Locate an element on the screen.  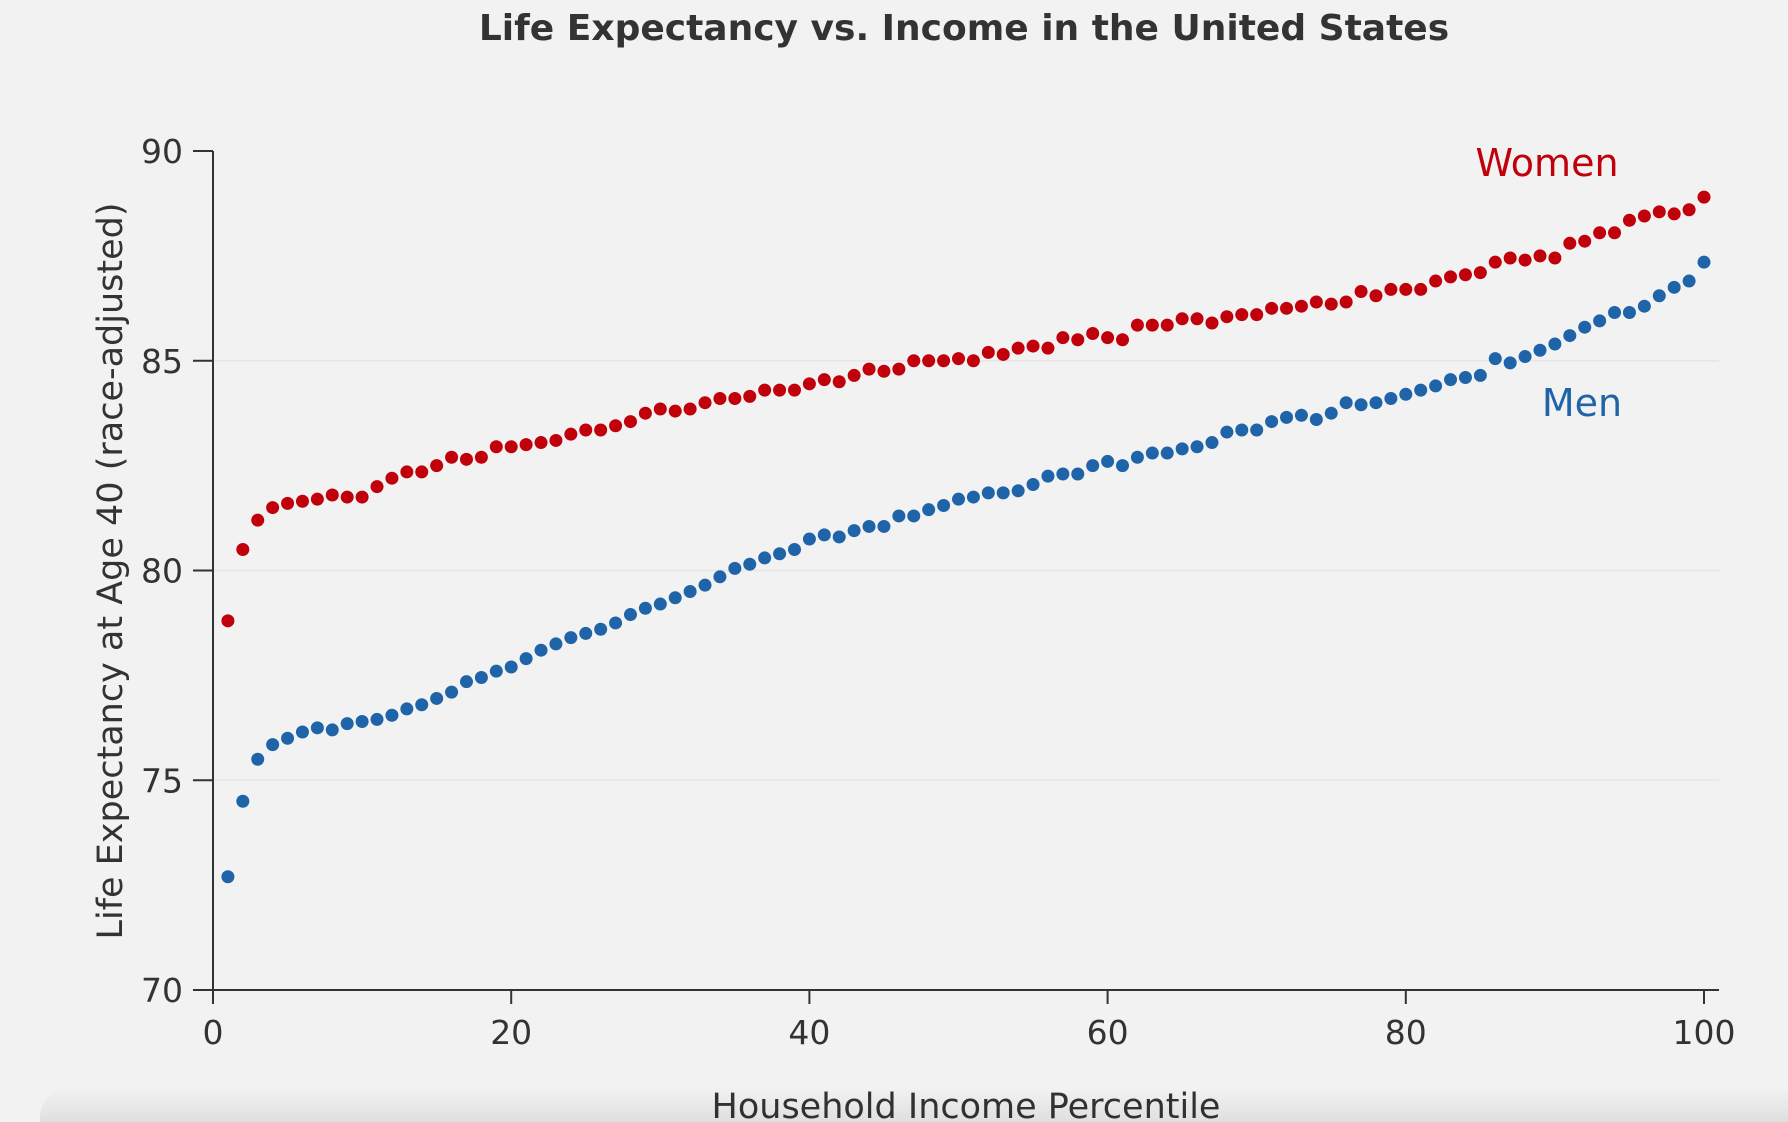
x-tick-label: 20 is located at coordinates (511, 1032).